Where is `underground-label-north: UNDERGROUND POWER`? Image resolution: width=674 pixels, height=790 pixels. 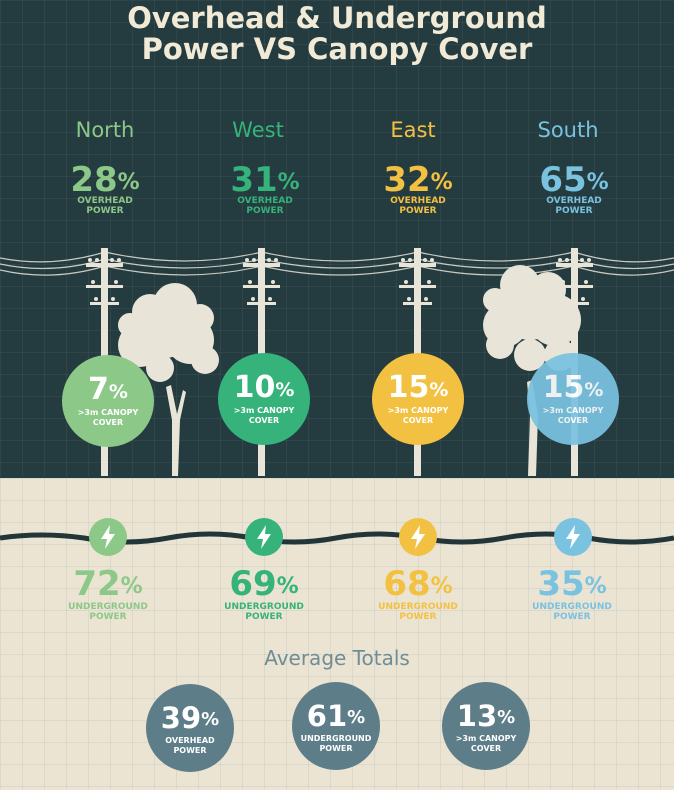
underground-label-north: UNDERGROUND POWER is located at coordinates (108, 612).